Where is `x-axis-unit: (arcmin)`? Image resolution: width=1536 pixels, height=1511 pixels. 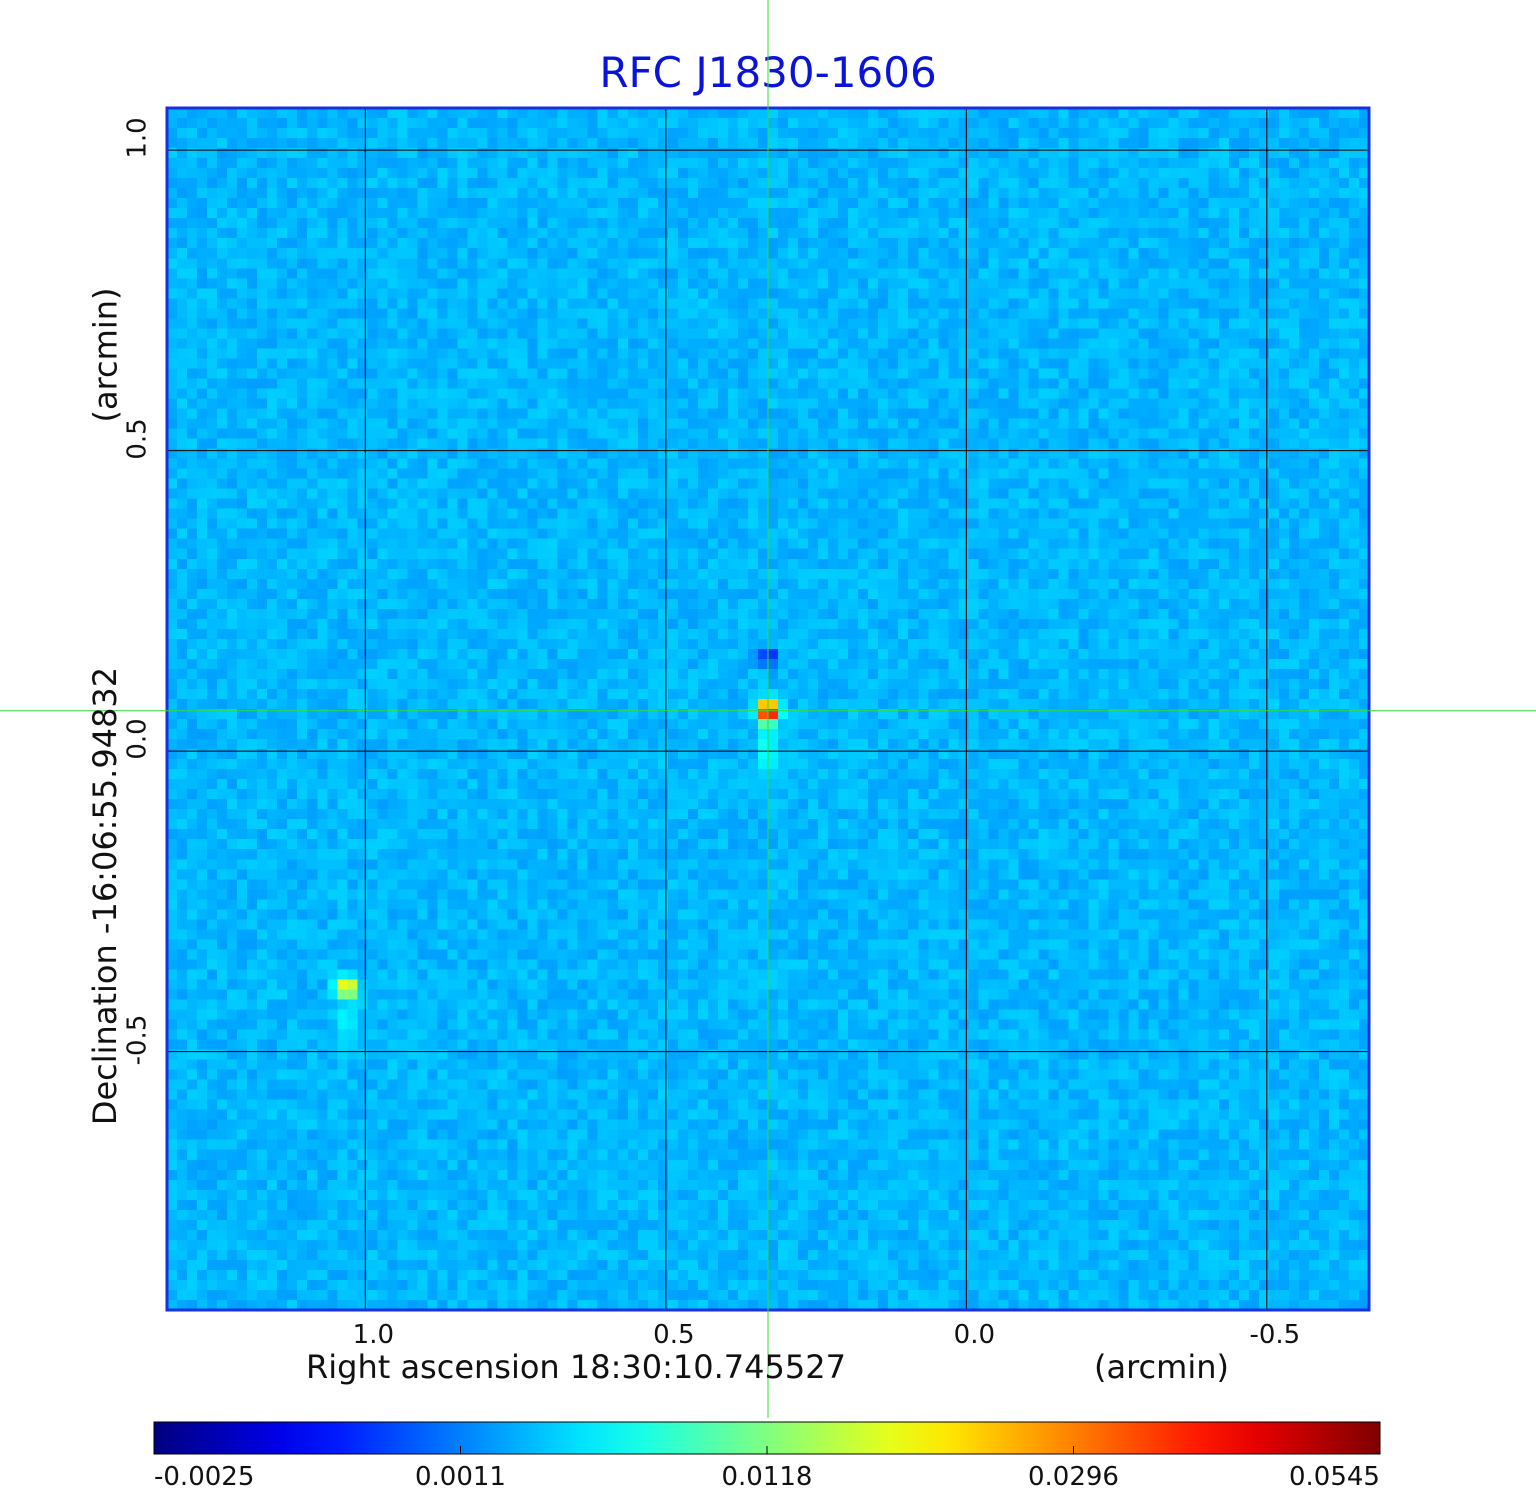 x-axis-unit: (arcmin) is located at coordinates (1161, 1367).